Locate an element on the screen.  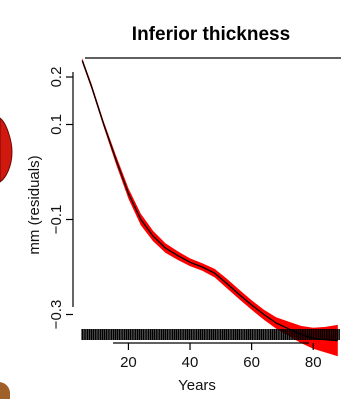
x-tick-label: 60 is located at coordinates (251, 362).